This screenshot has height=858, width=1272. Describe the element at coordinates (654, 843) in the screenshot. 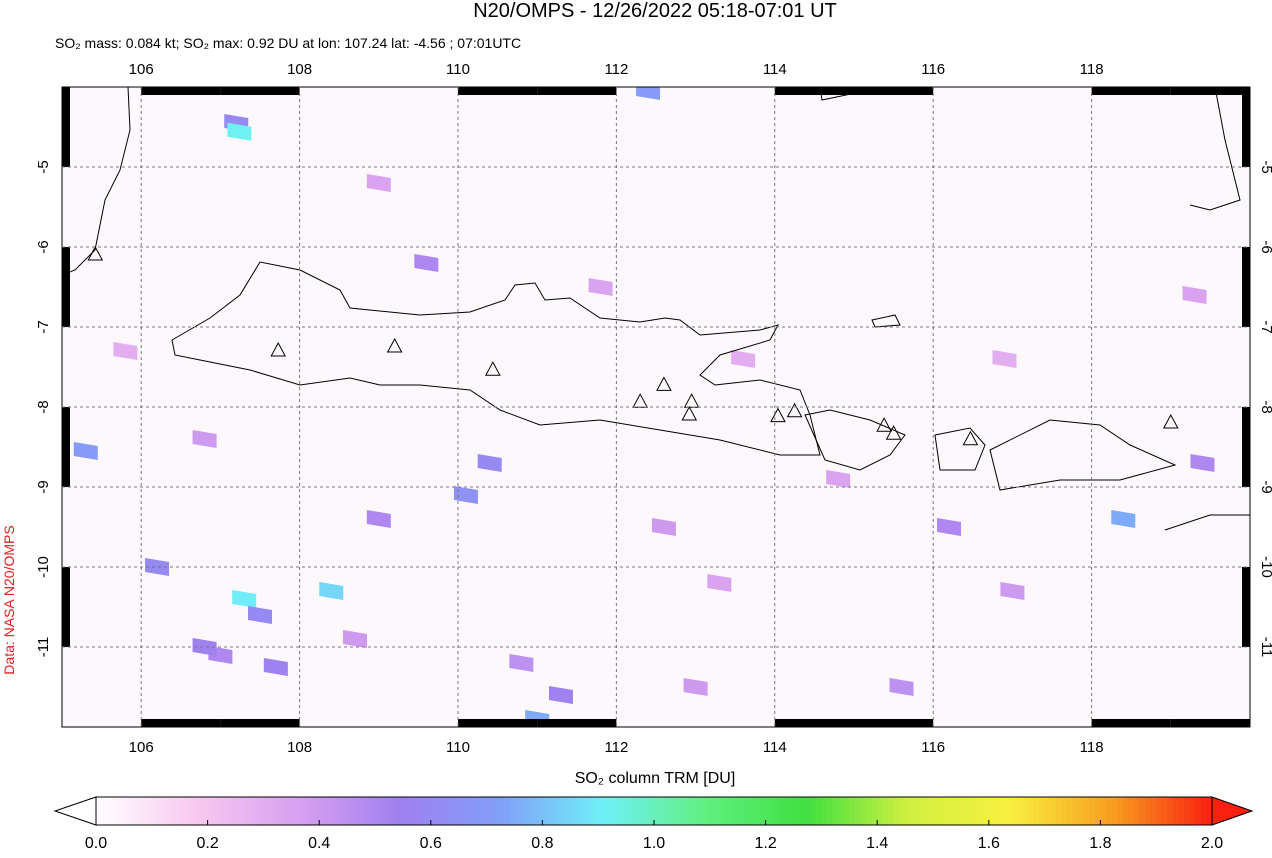

I see `colorbar-tick-label: 1.0` at that location.